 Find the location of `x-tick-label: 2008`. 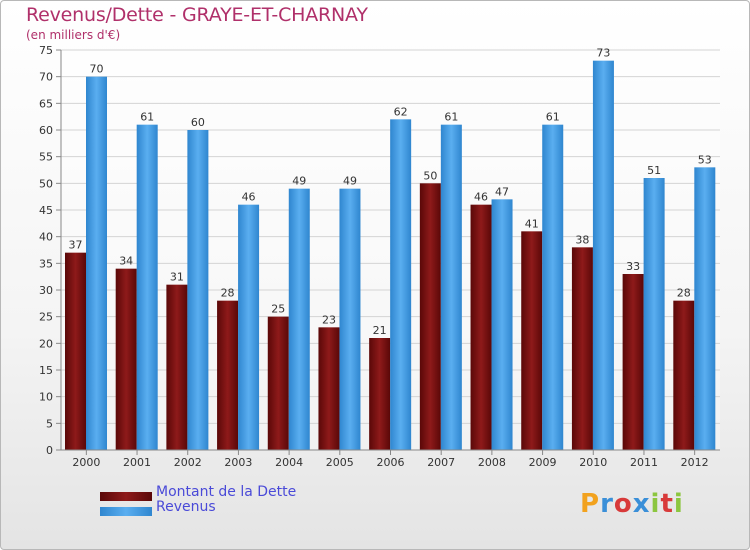

x-tick-label: 2008 is located at coordinates (492, 462).